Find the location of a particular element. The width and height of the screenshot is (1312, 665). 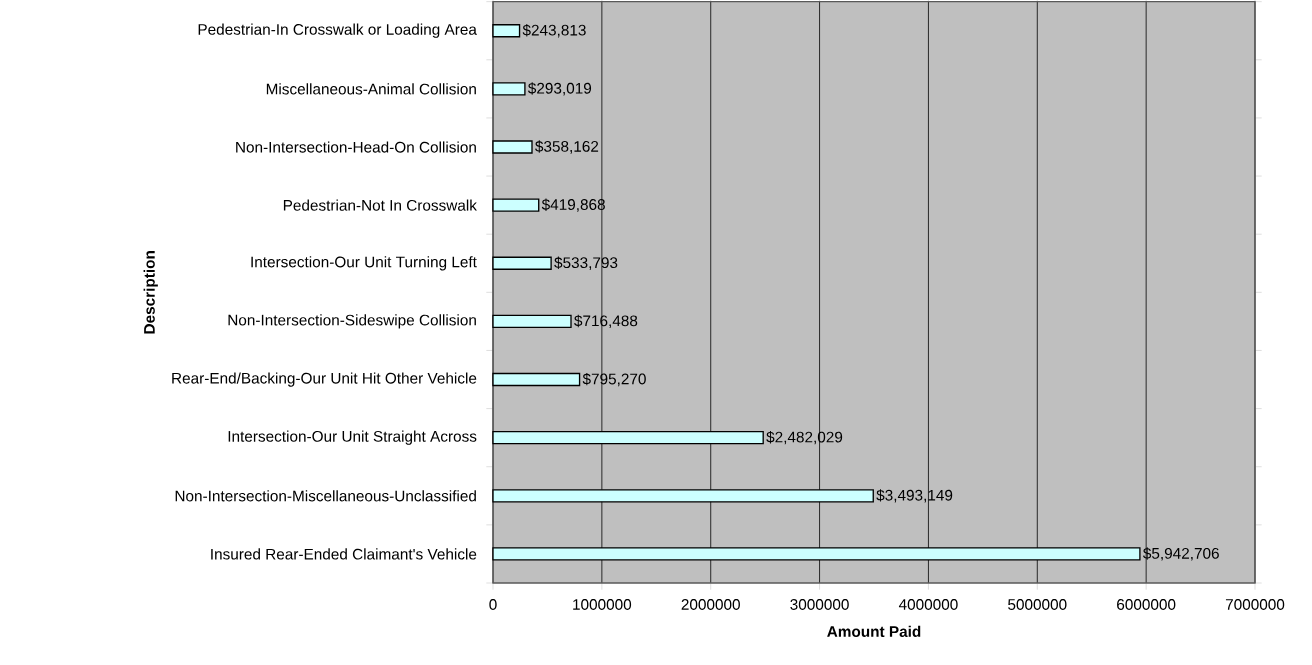

y-tick-label: Non-Intersection-Sideswipe Collision is located at coordinates (352, 321).